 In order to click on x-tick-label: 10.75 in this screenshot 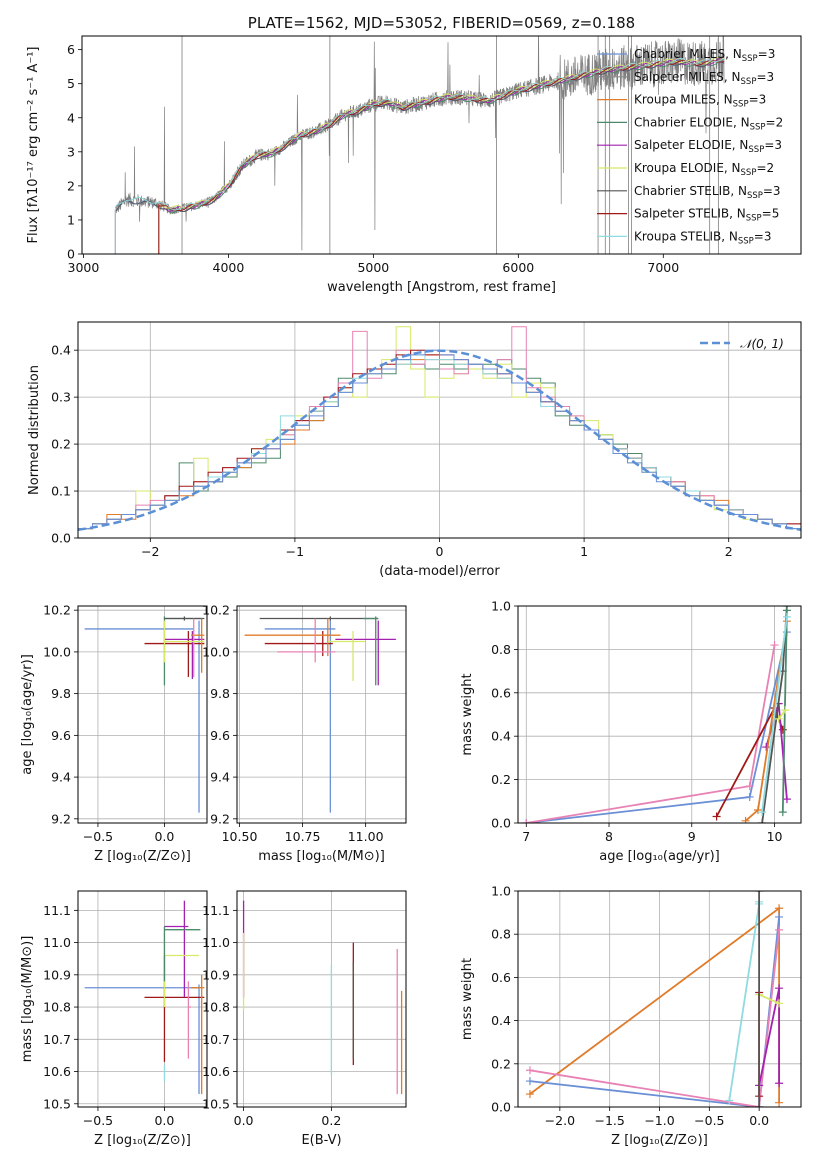, I will do `click(303, 836)`.